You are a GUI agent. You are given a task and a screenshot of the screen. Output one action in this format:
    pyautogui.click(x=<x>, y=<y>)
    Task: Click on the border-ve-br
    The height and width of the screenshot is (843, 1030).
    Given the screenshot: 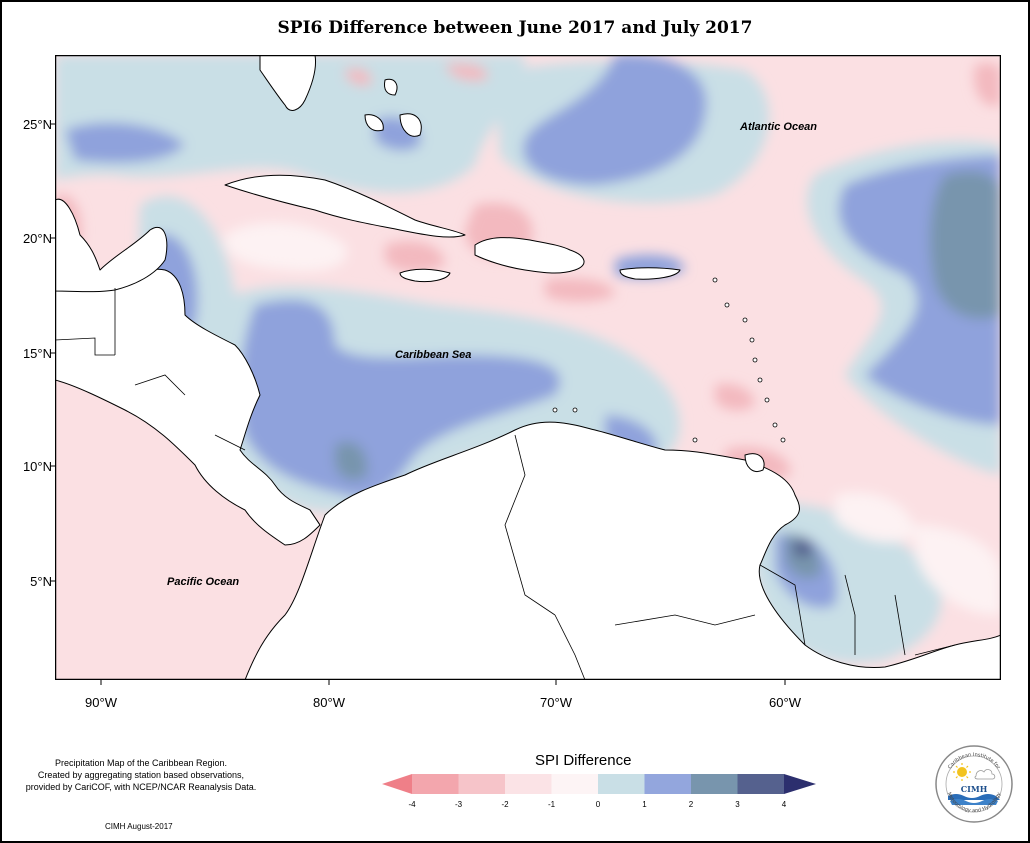 What is the action you would take?
    pyautogui.click(x=685, y=620)
    